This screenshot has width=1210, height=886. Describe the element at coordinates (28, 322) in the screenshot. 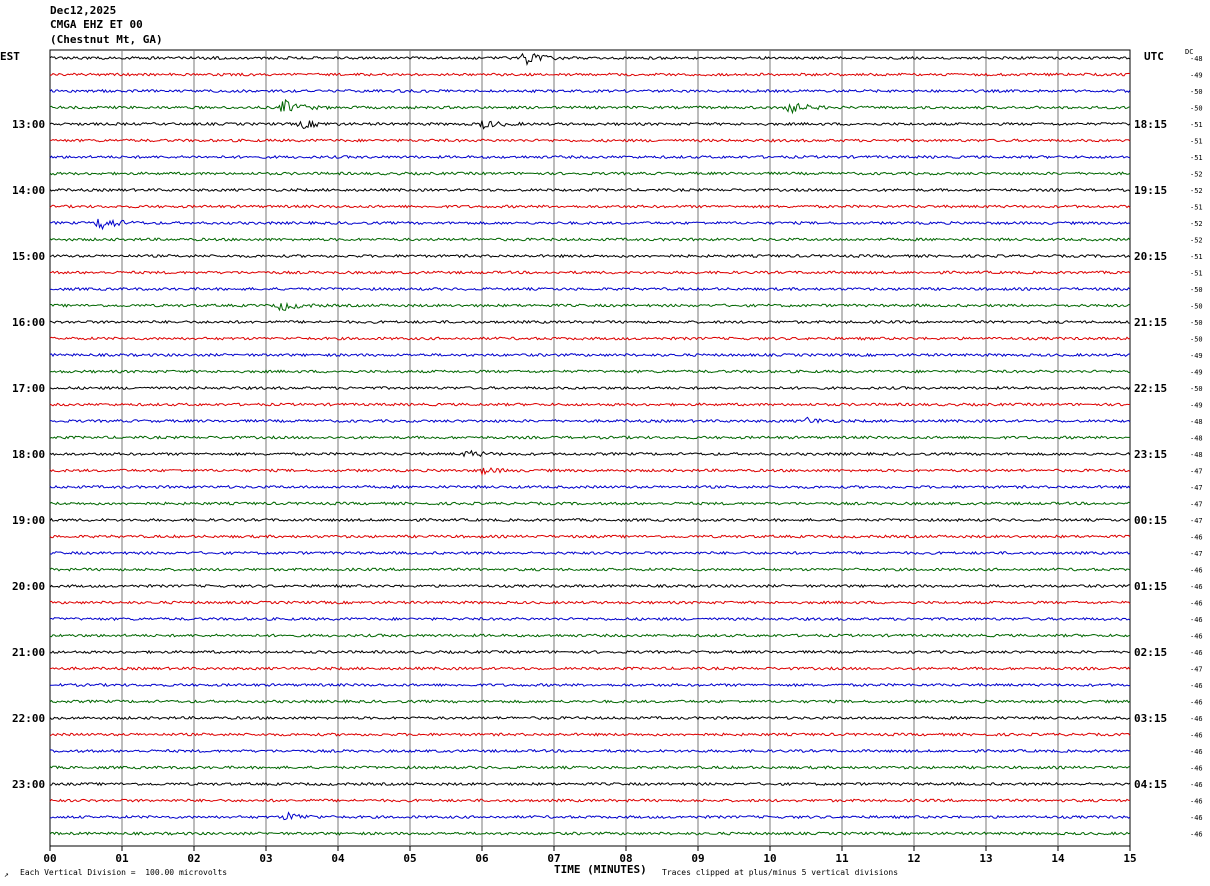

I see `left-hour-label: 16:00` at that location.